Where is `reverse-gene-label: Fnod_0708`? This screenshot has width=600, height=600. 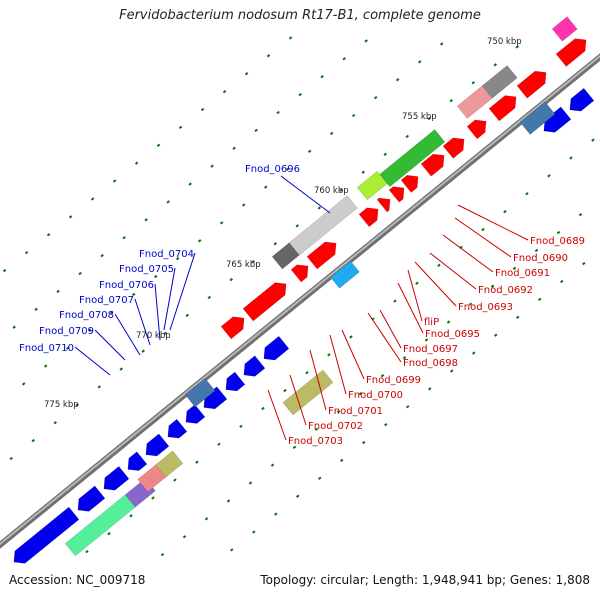
reverse-gene-label: Fnod_0708 is located at coordinates (86, 315).